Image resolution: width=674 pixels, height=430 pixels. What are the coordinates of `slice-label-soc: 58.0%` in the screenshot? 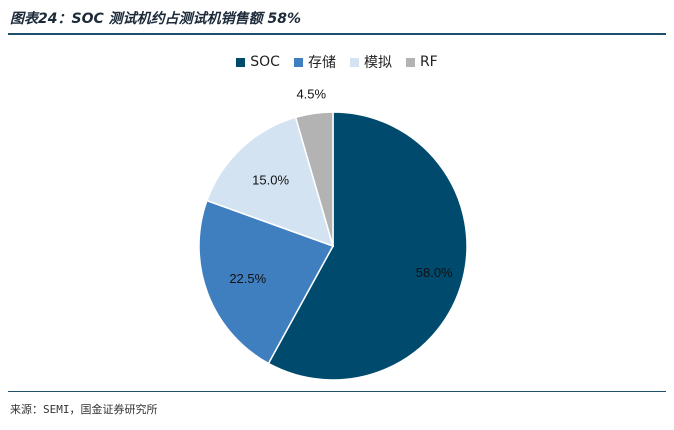 It's located at (434, 272).